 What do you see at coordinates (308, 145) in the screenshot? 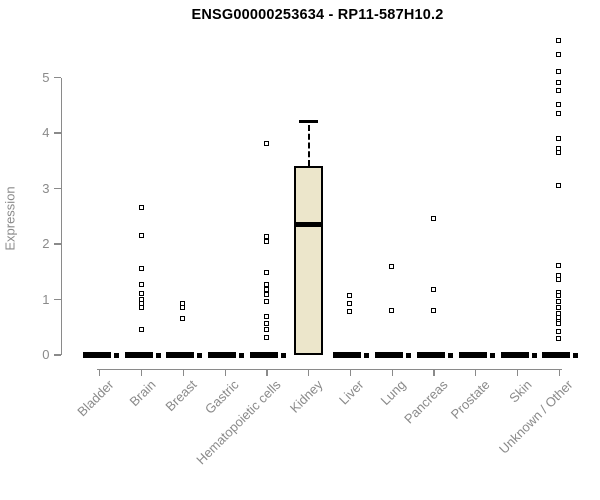
I see `upper-whisker-line` at bounding box center [308, 145].